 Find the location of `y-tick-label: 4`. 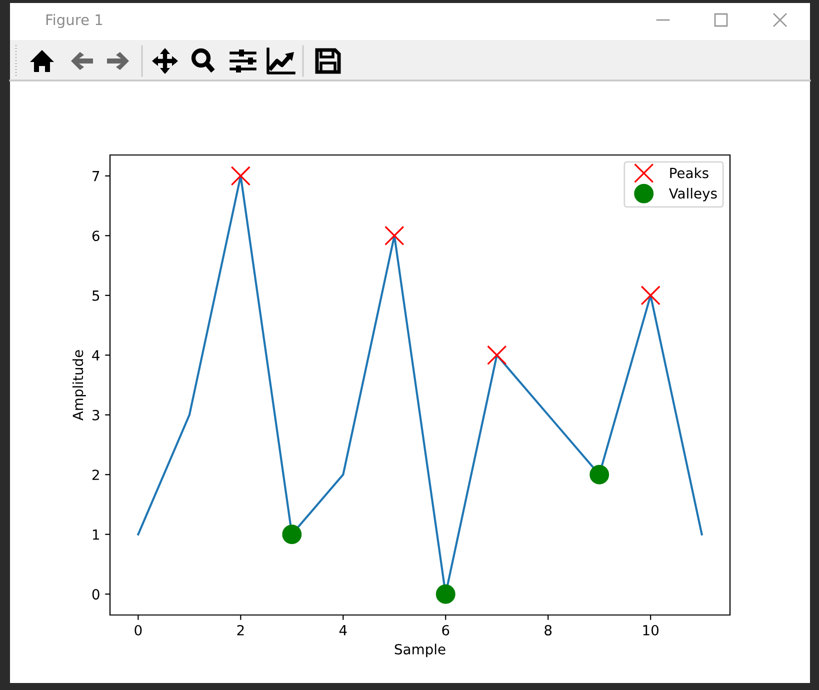

y-tick-label: 4 is located at coordinates (96, 355).